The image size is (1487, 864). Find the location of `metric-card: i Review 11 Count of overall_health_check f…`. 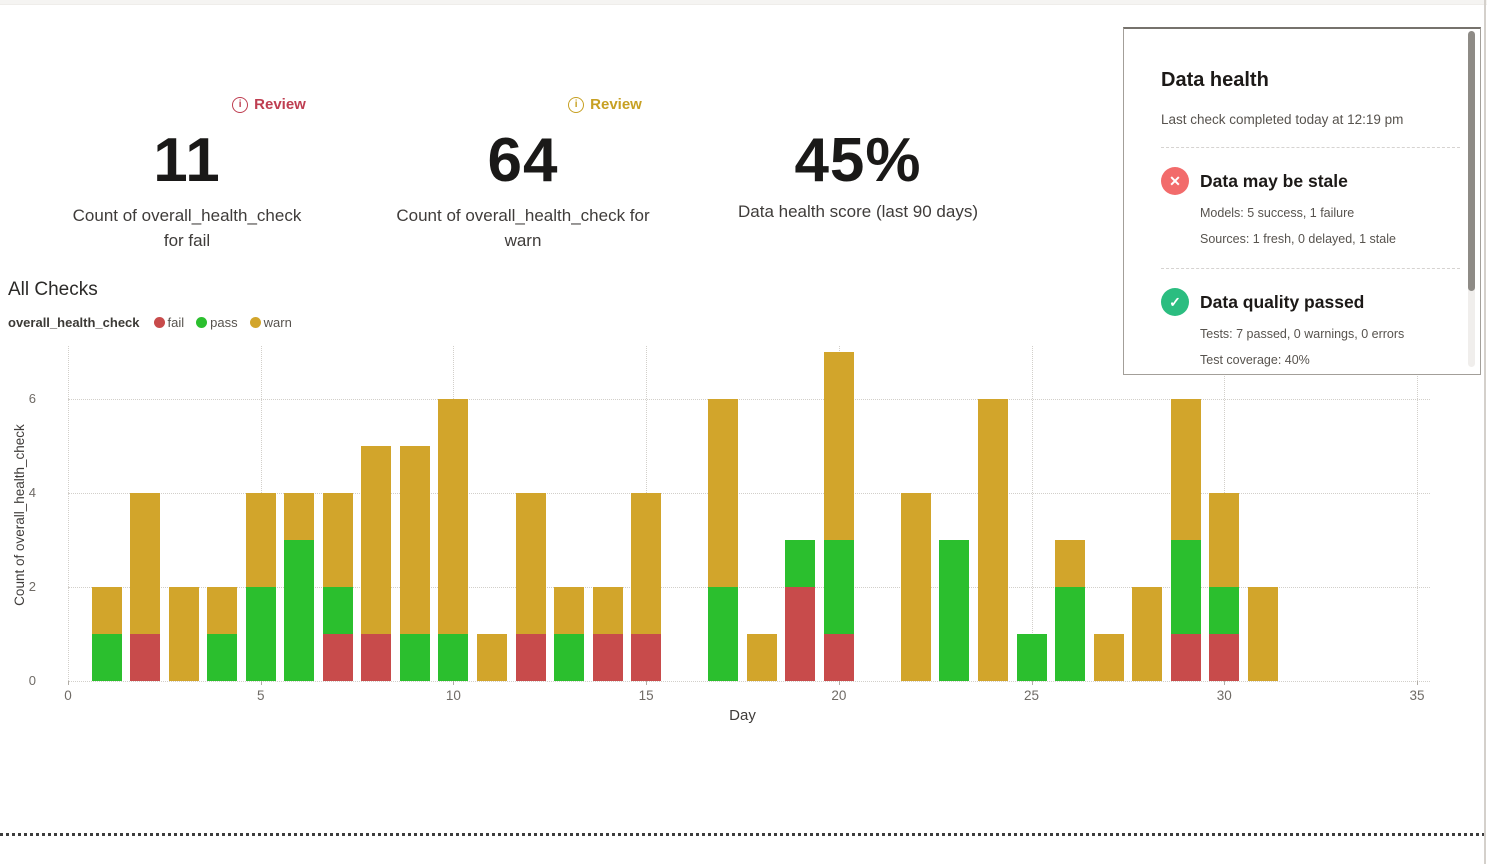

metric-card: i Review 11 Count of overall_health_check f… is located at coordinates (187, 174).